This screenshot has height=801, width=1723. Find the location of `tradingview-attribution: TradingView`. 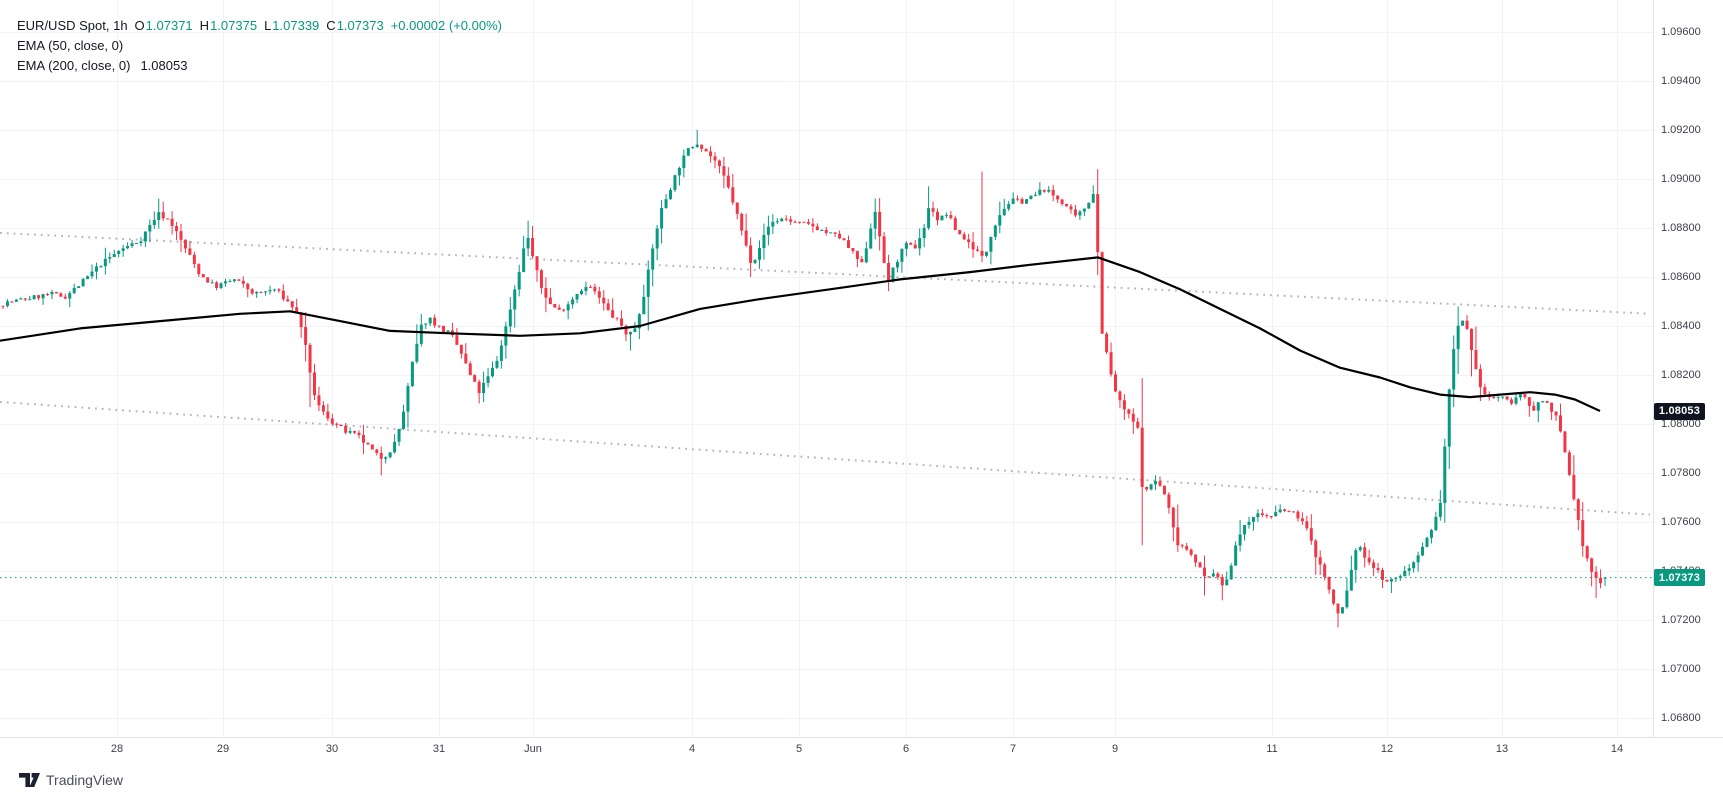

tradingview-attribution: TradingView is located at coordinates (71, 780).